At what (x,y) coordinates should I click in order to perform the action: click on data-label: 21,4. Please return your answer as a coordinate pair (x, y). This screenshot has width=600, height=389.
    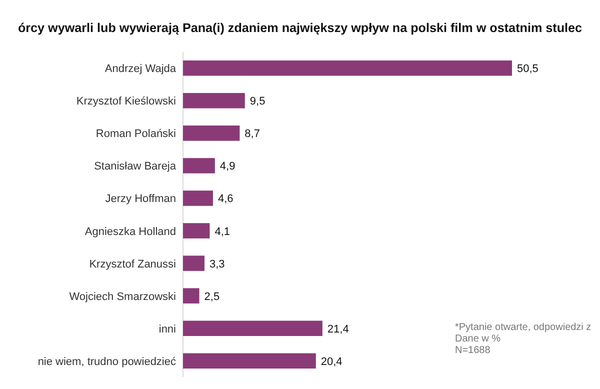
    Looking at the image, I should click on (338, 329).